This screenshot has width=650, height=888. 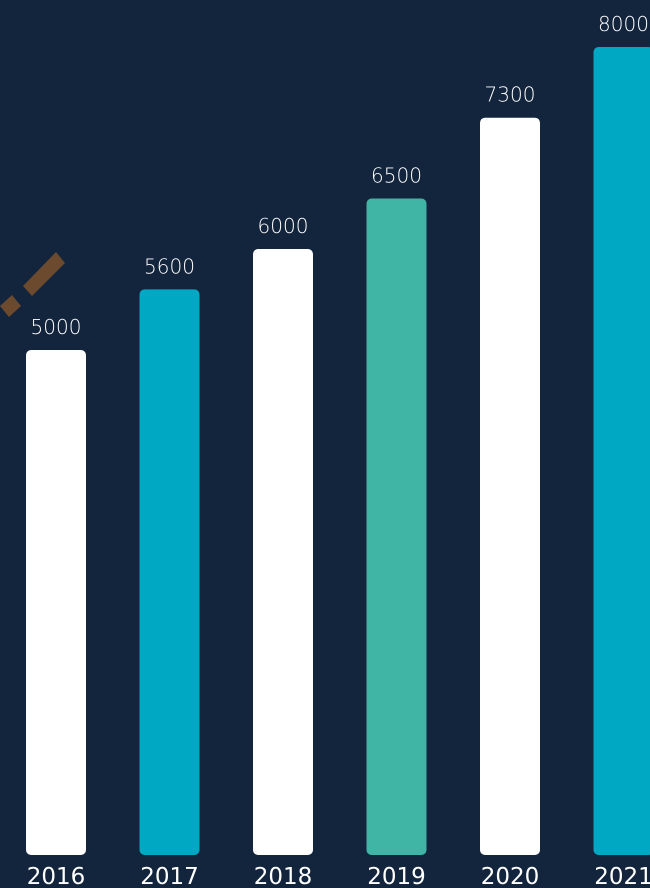 I want to click on value-label-2021: 8000, so click(x=623, y=24).